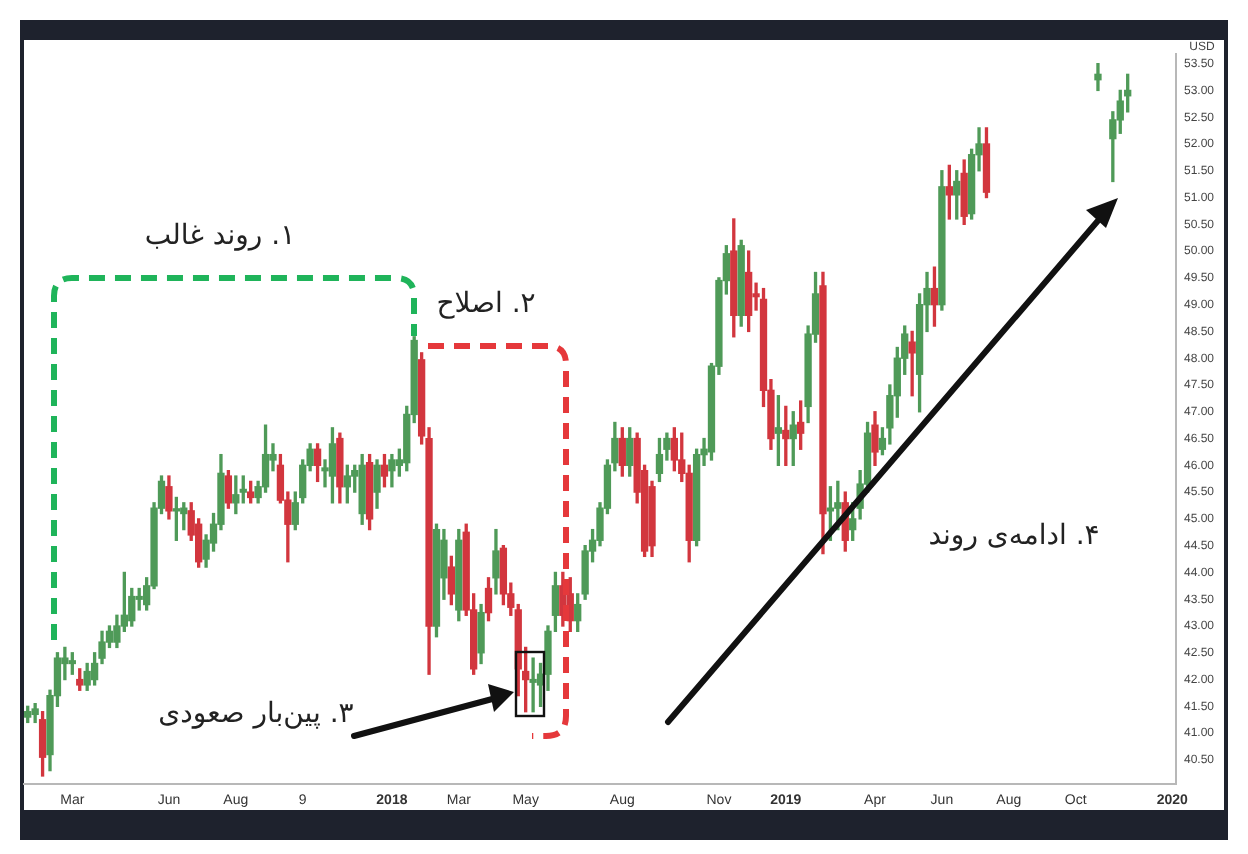 This screenshot has height=854, width=1248. What do you see at coordinates (1014, 536) in the screenshot?
I see `annotation: ۴. ادامه‌ی روند` at bounding box center [1014, 536].